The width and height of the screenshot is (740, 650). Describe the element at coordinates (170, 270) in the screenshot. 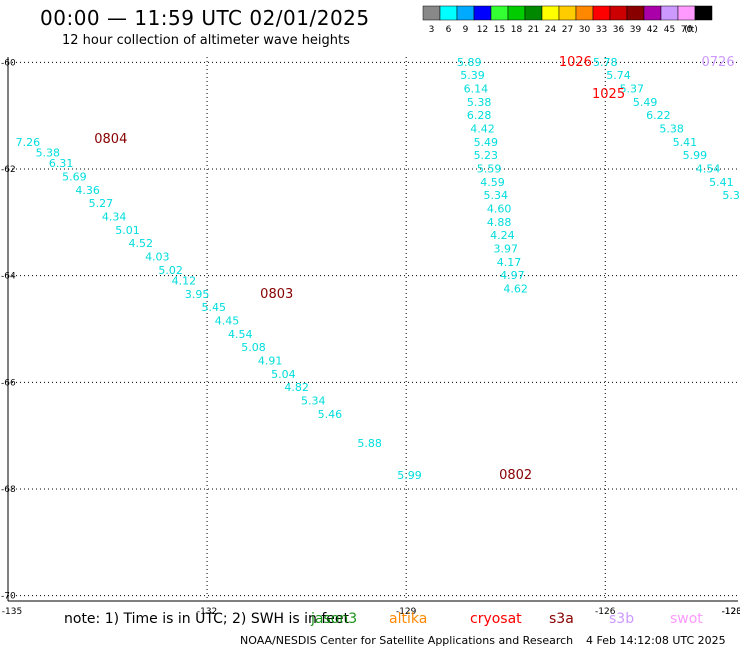

I see `swh-value-label: 5.02` at that location.